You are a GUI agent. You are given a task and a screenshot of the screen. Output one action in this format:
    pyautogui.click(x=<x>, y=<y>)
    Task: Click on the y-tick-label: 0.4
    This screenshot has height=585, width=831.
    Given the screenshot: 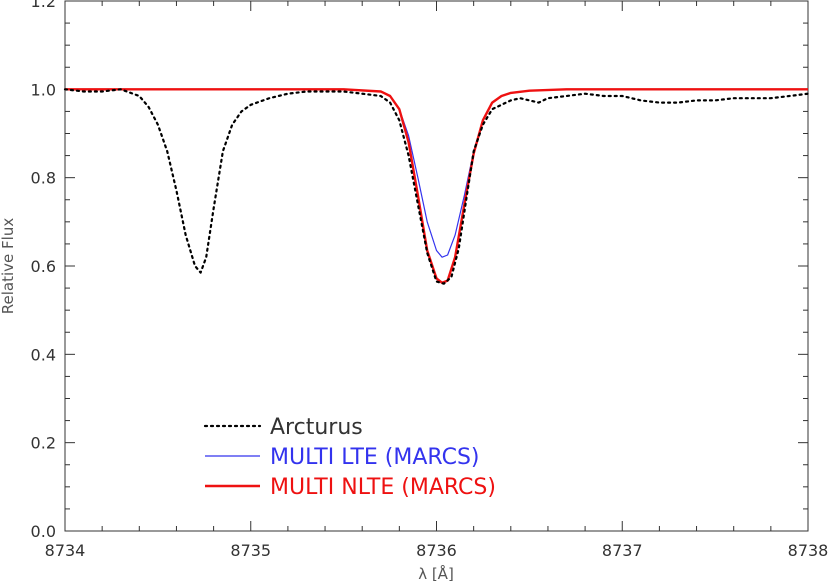 What is the action you would take?
    pyautogui.click(x=43, y=354)
    